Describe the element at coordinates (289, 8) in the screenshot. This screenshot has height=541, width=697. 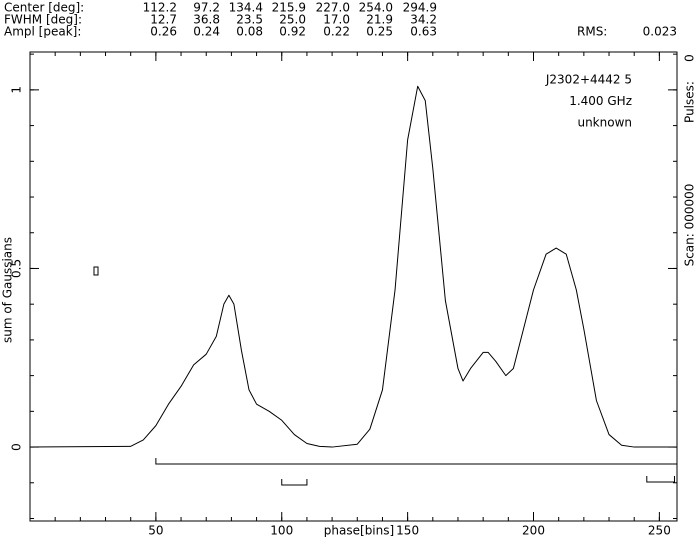
I see `header-value: 215.9` at that location.